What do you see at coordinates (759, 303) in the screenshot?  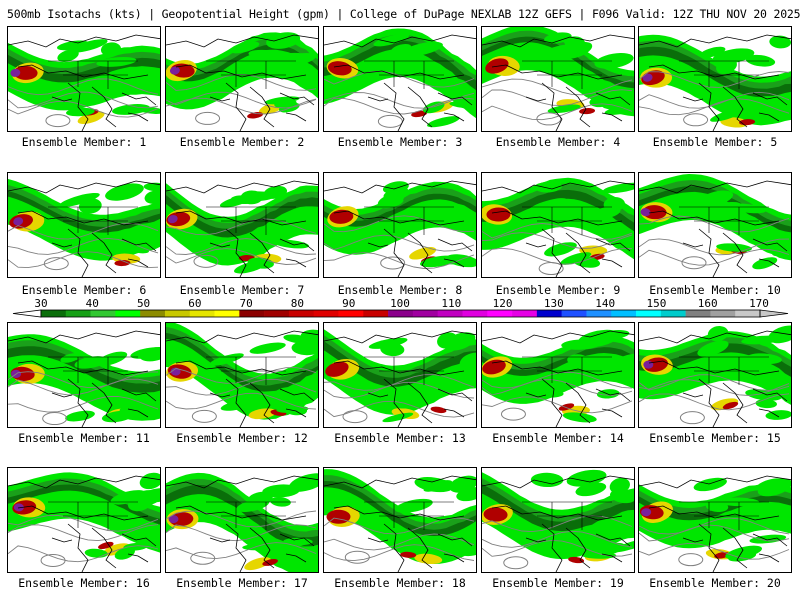 I see `colorbar-tick-label: 170` at bounding box center [759, 303].